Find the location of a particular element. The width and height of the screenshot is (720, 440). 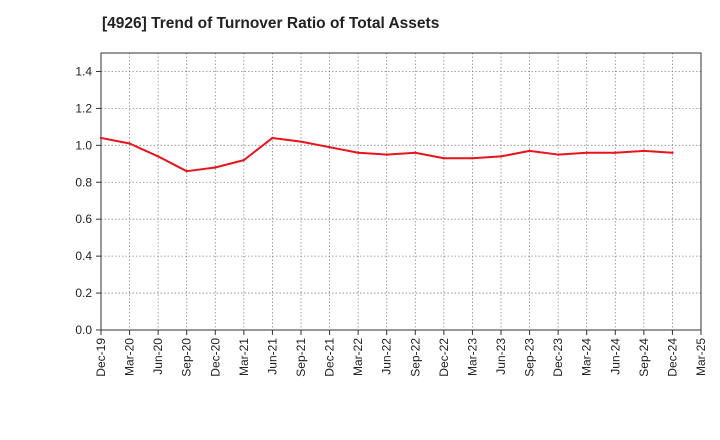

x-tick-label: Jun-20 is located at coordinates (158, 356).